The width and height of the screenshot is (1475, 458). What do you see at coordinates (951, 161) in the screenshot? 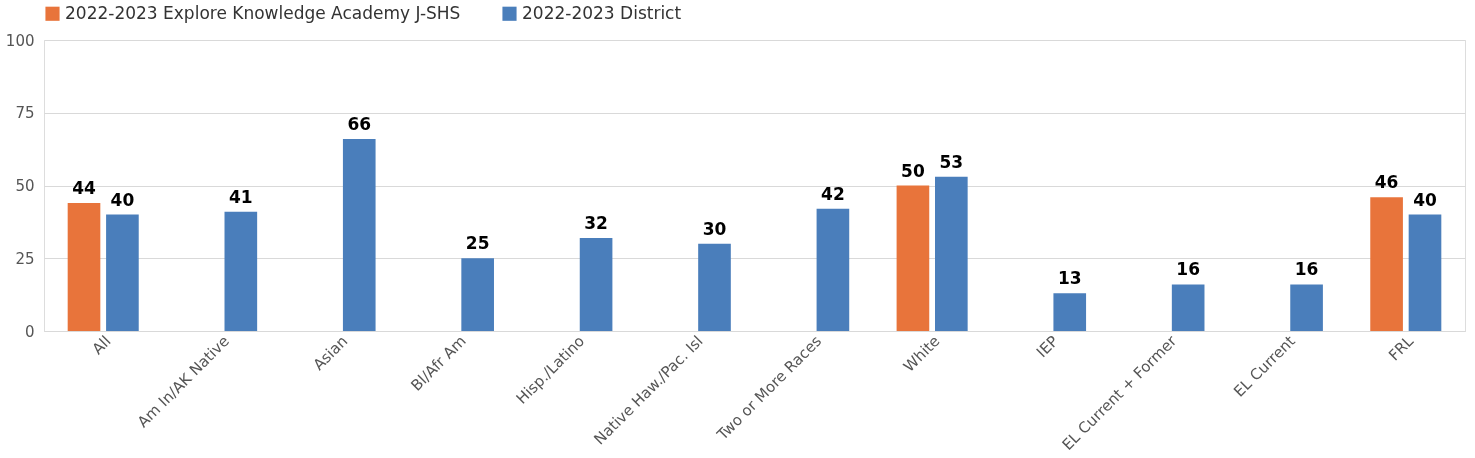
I see `data-label: 53` at bounding box center [951, 161].